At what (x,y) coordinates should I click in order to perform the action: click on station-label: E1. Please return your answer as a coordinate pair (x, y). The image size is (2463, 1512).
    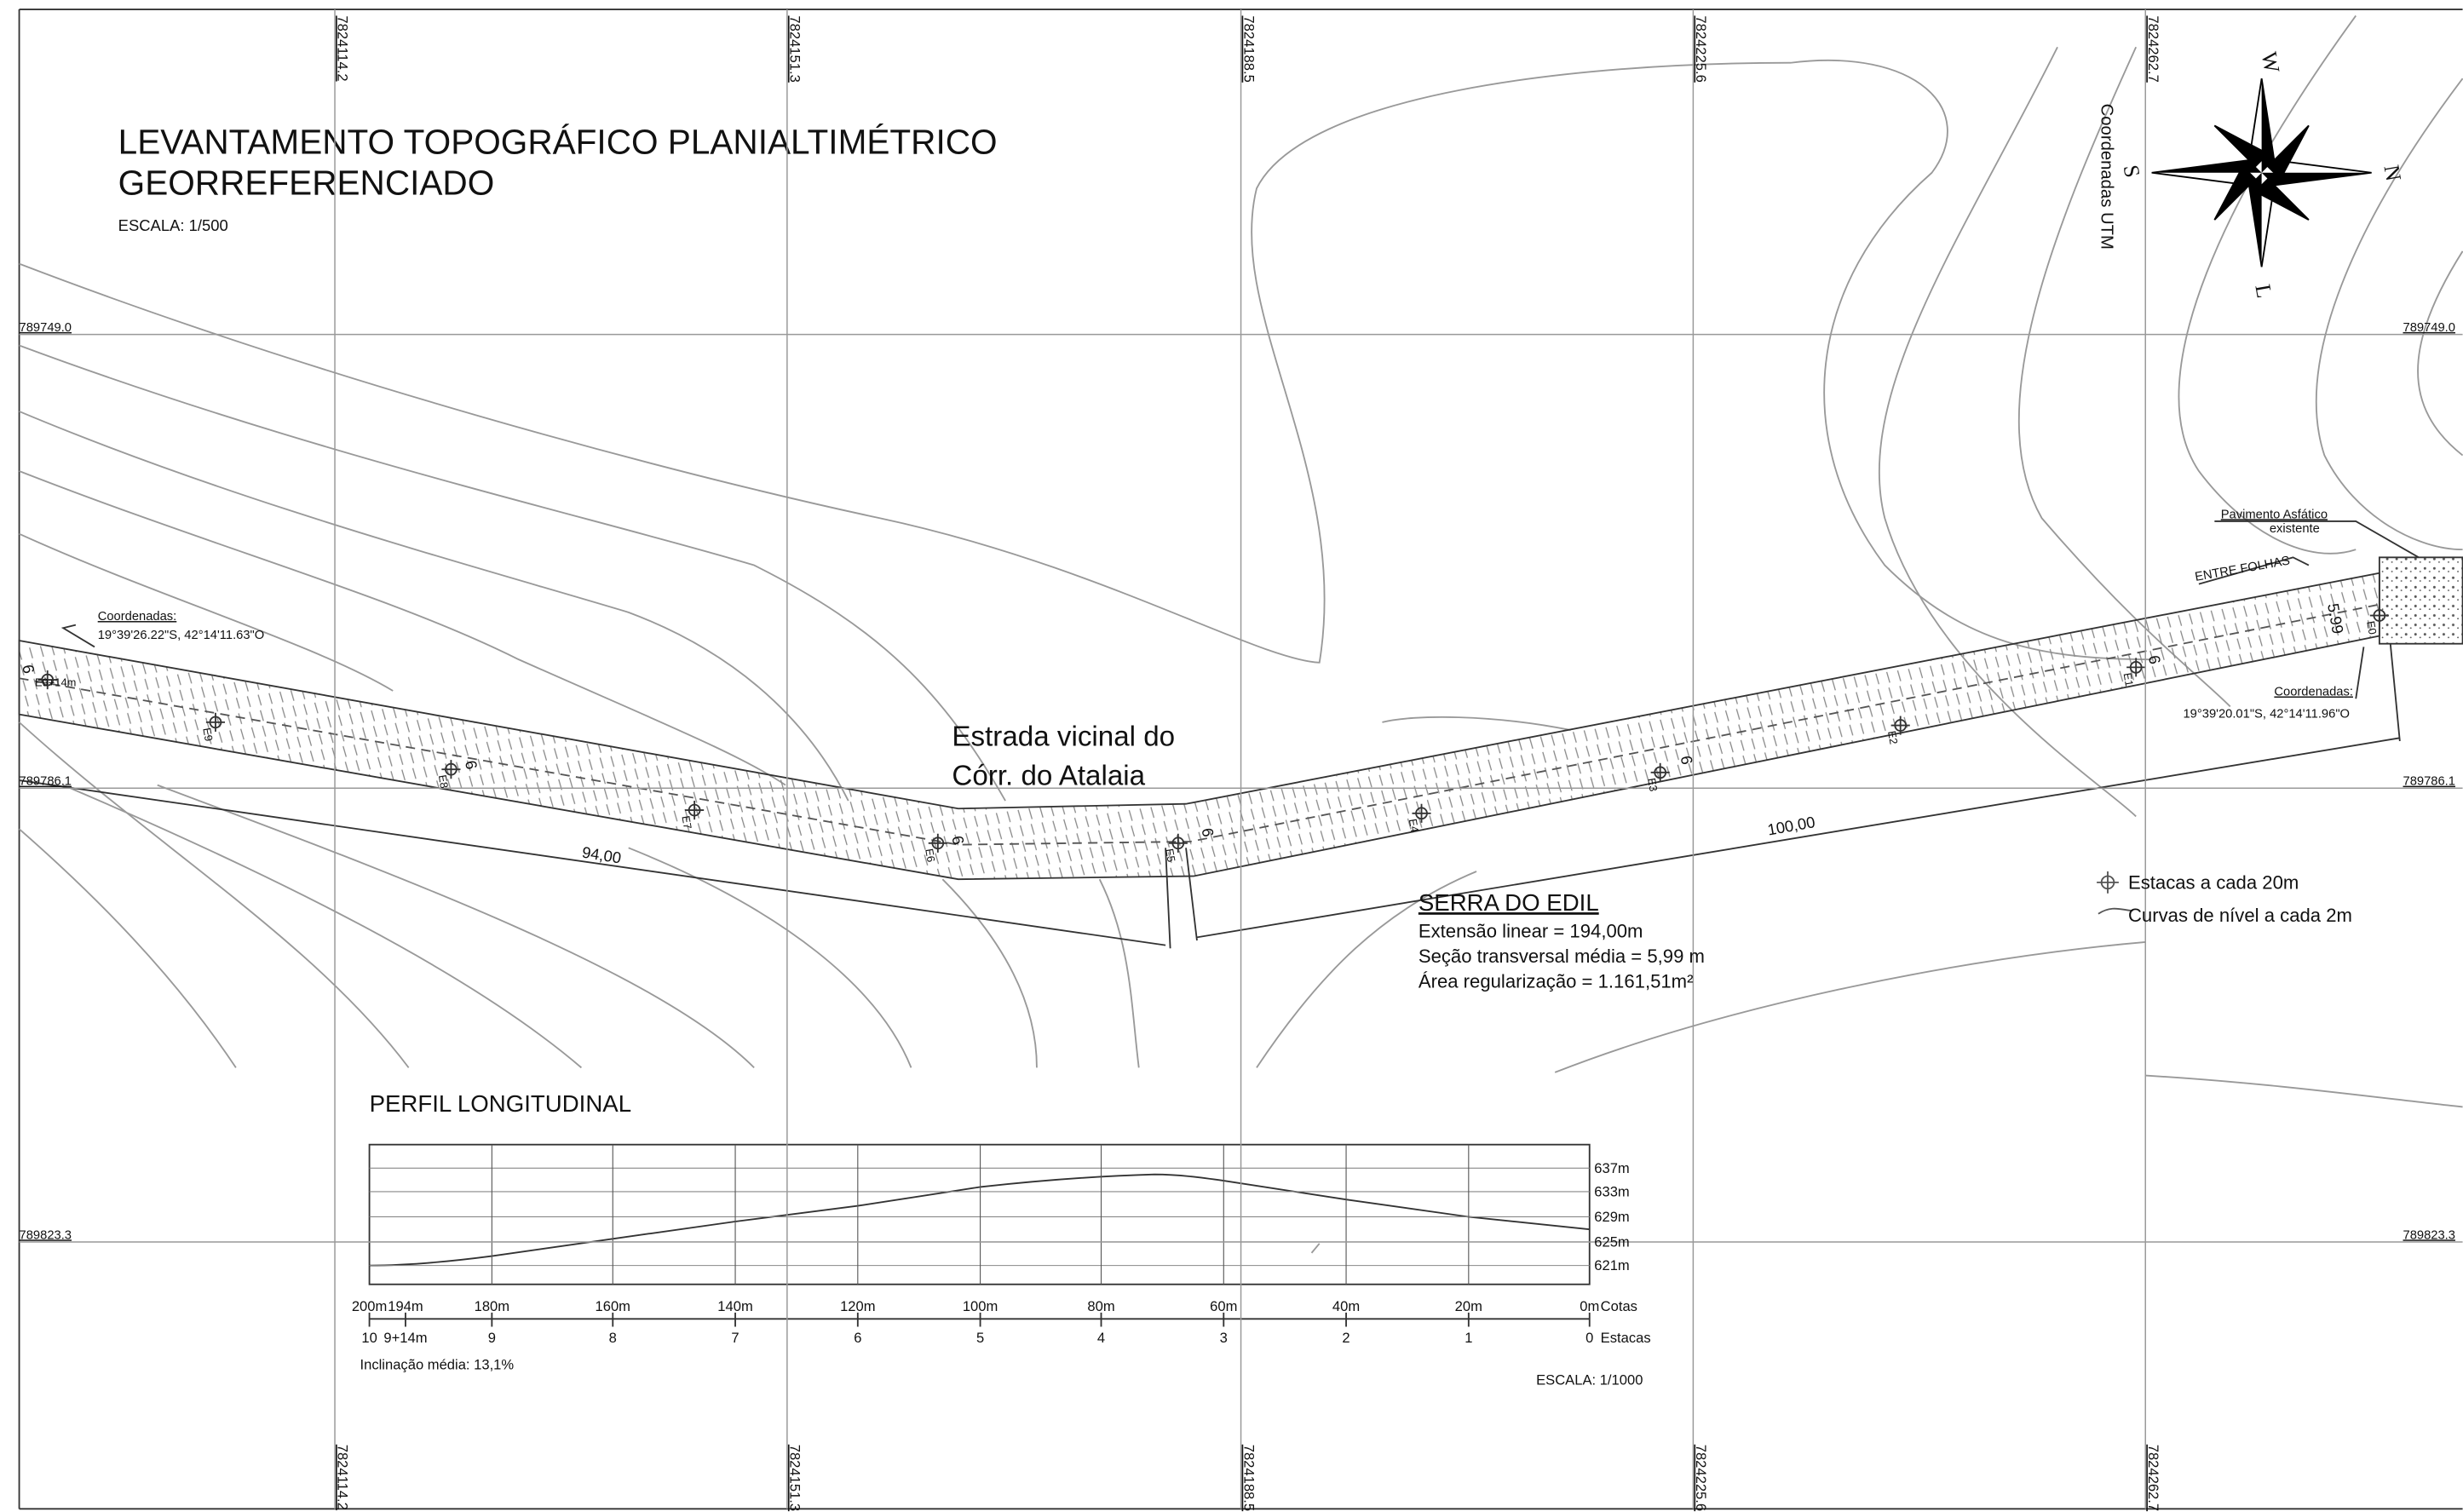
    Looking at the image, I should click on (2128, 679).